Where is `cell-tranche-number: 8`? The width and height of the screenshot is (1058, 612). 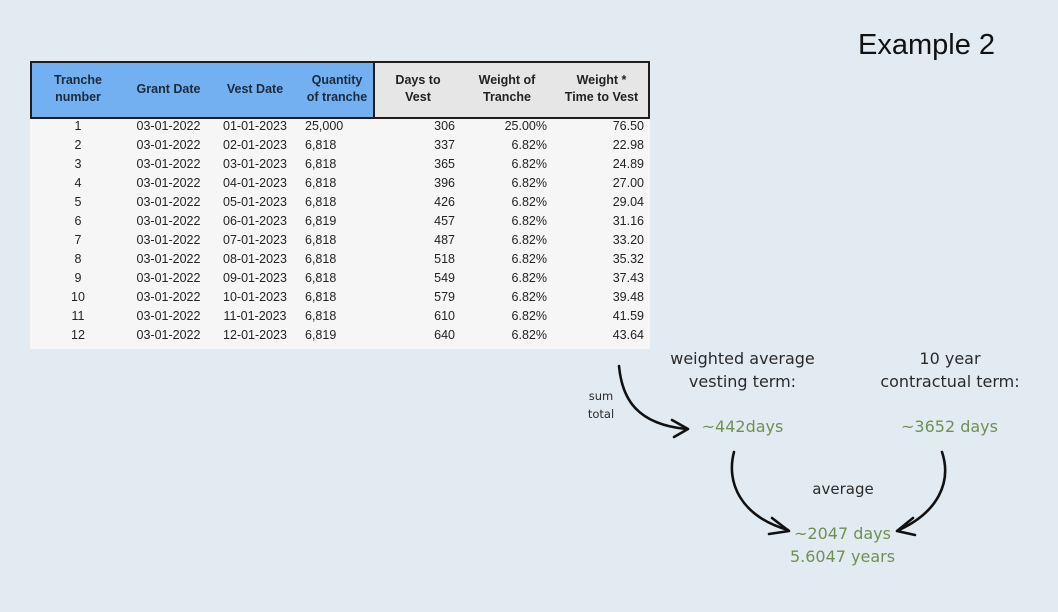
cell-tranche-number: 8 is located at coordinates (78, 259).